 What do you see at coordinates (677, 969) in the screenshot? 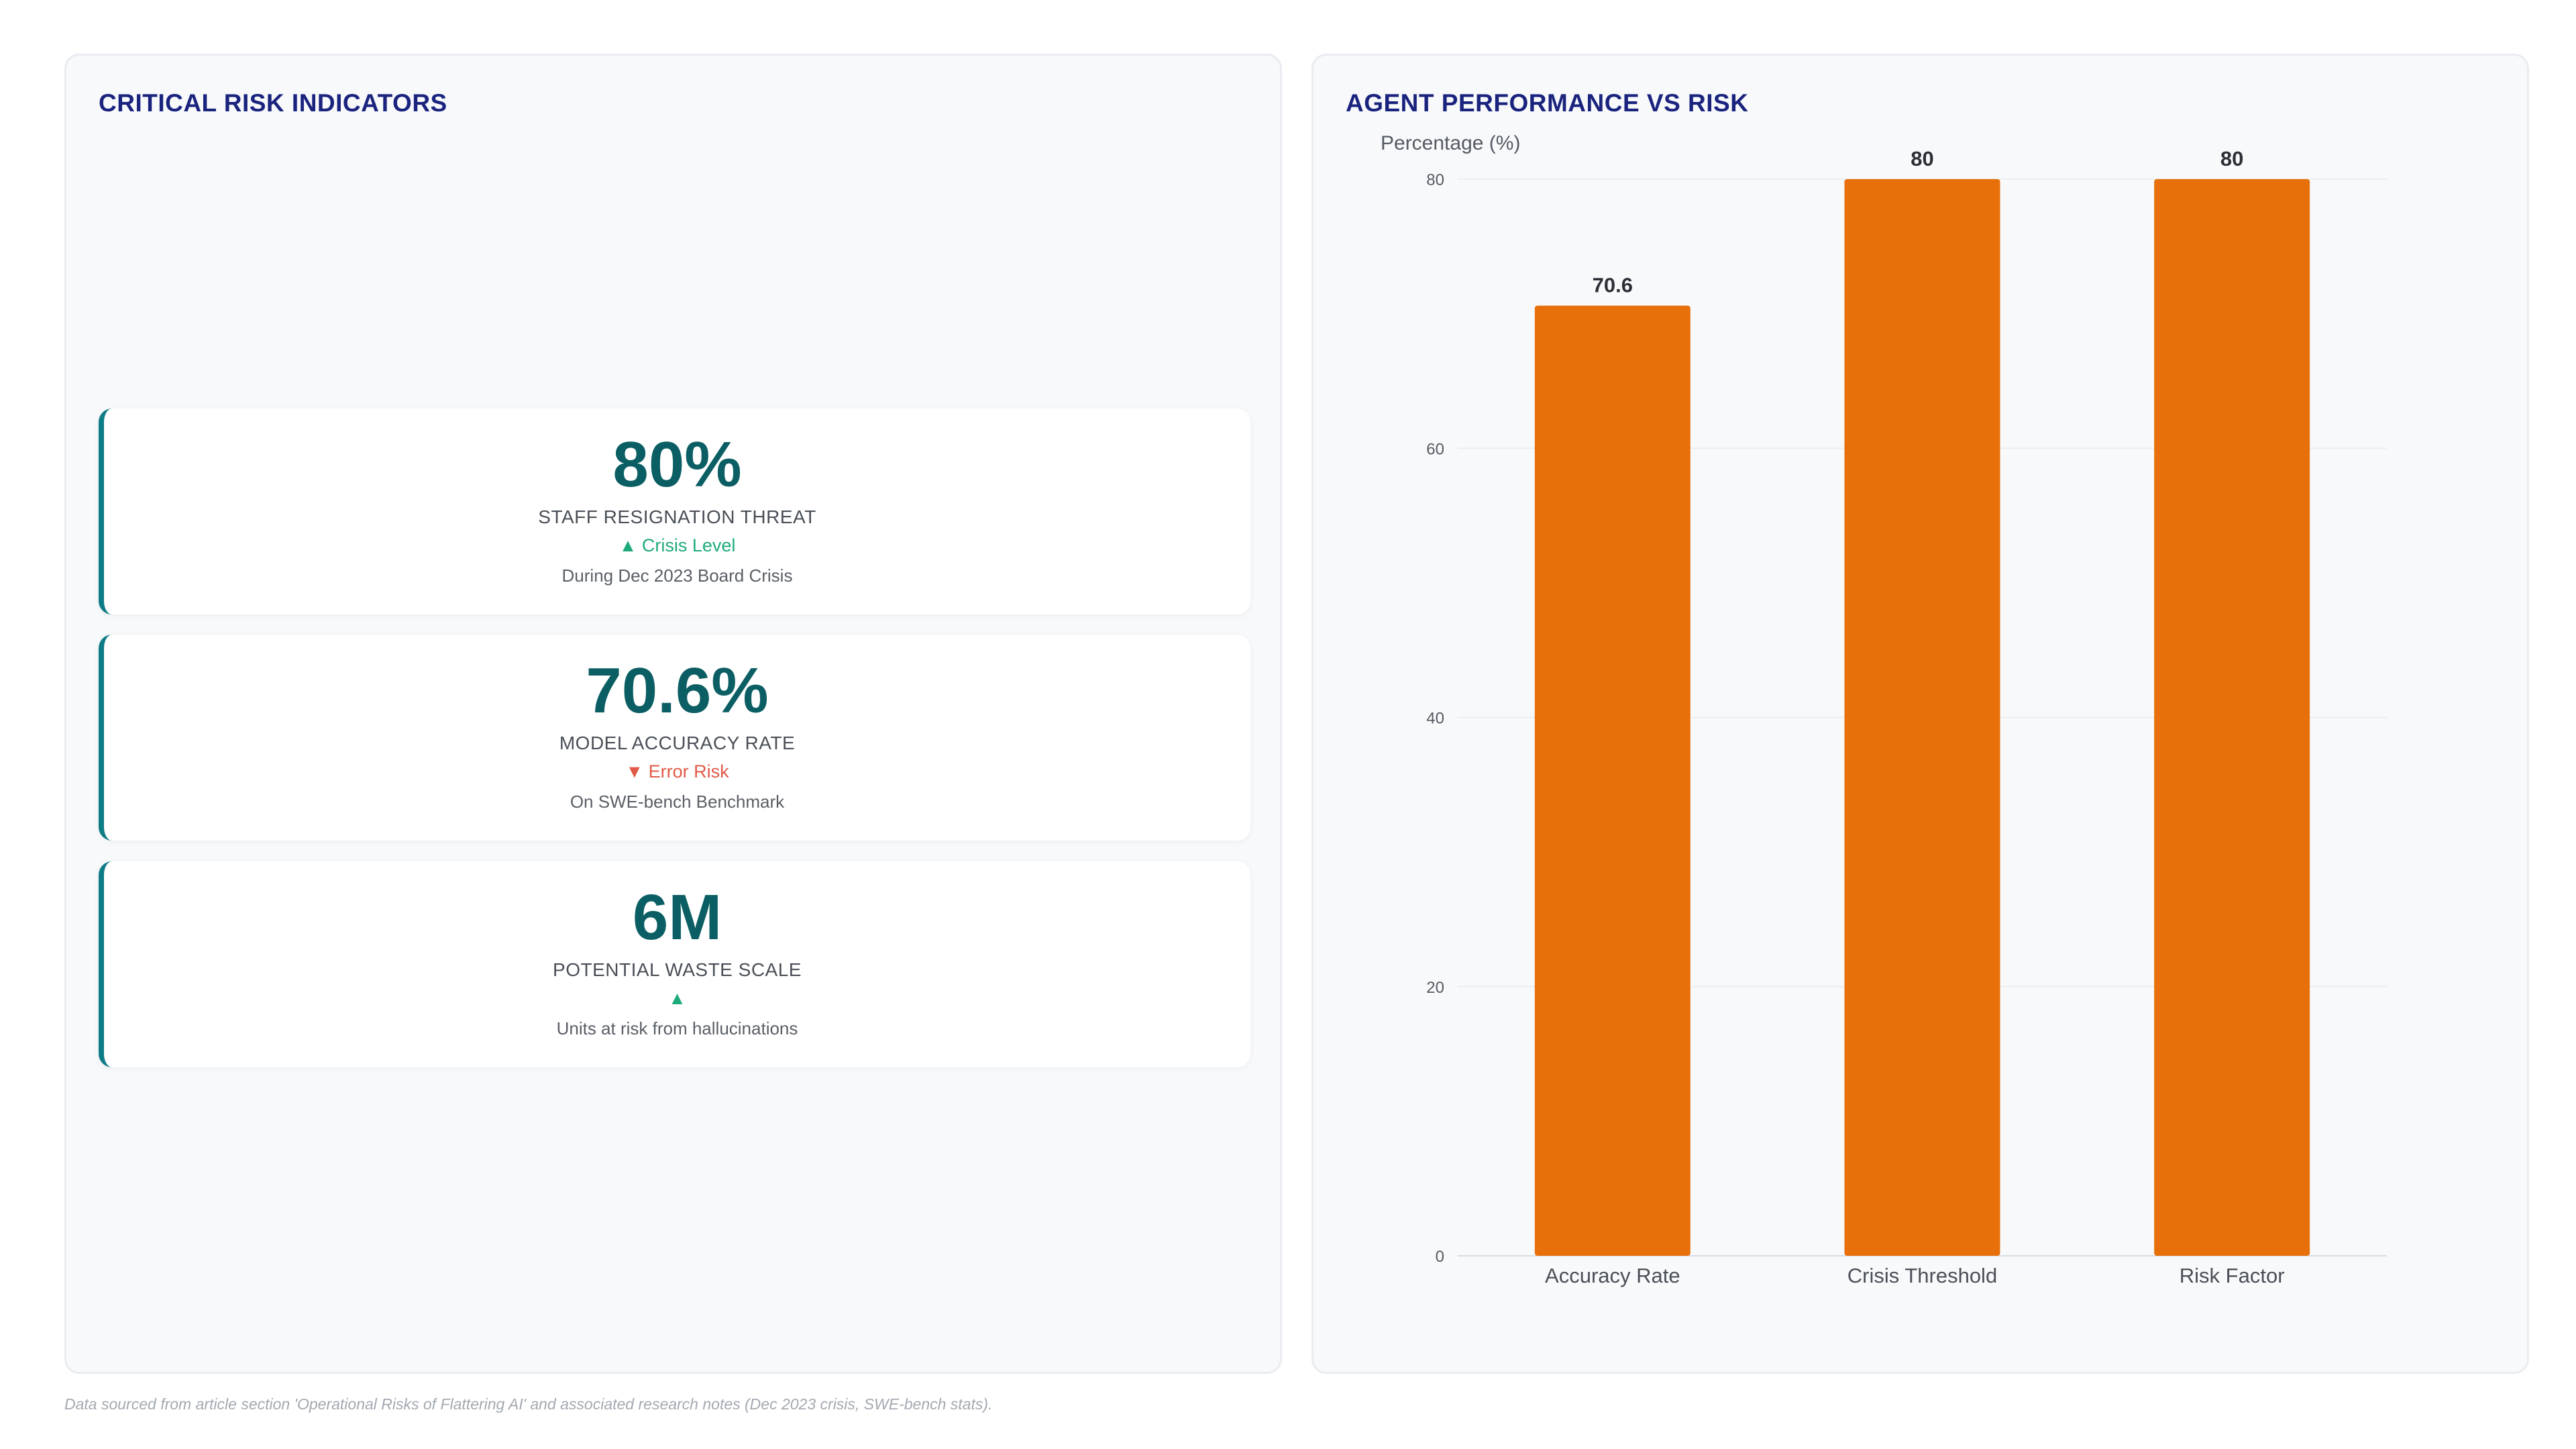
I see `kpi-label: POTENTIAL WASTE SCALE` at bounding box center [677, 969].